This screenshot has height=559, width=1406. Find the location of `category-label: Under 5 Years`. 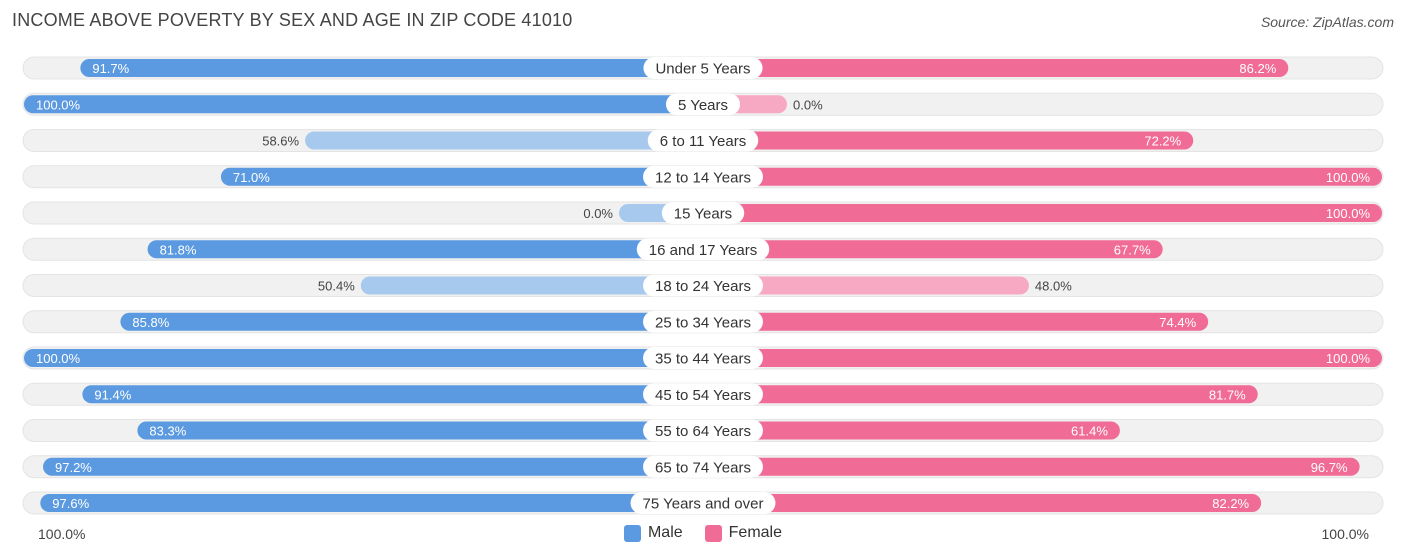

category-label: Under 5 Years is located at coordinates (702, 69).